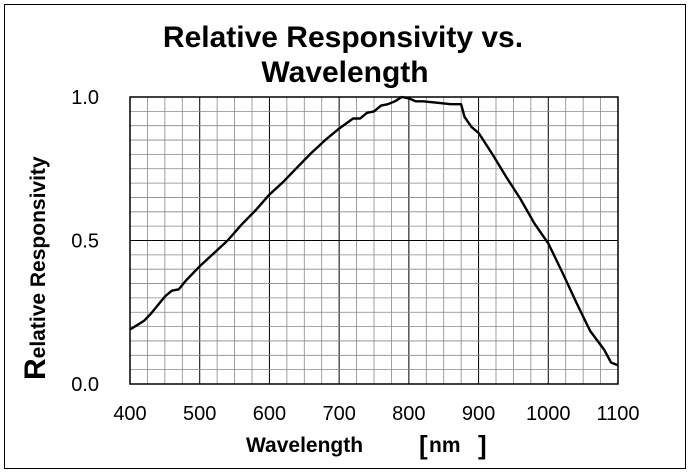 The width and height of the screenshot is (692, 475). Describe the element at coordinates (445, 445) in the screenshot. I see `x-axis-unit: nm` at that location.